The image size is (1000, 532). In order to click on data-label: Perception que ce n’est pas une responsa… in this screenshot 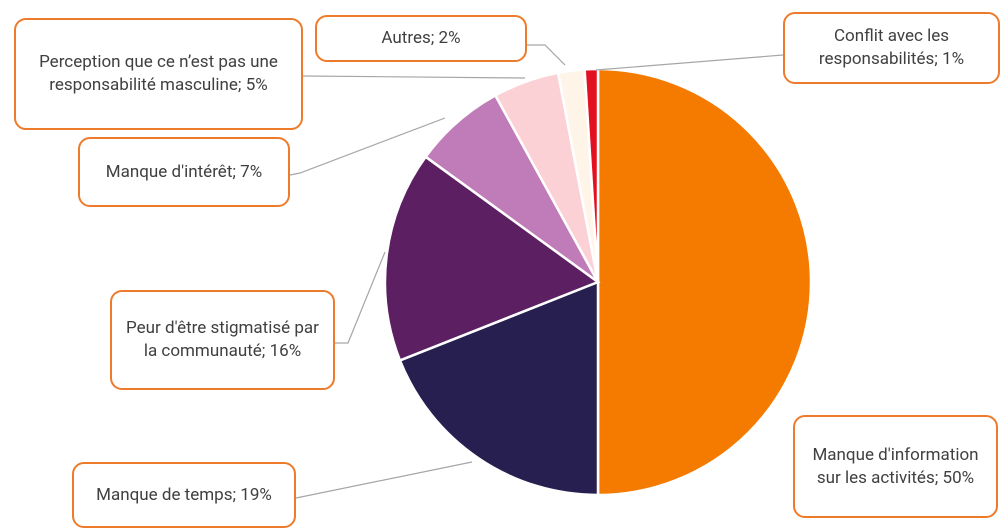, I will do `click(158, 74)`.